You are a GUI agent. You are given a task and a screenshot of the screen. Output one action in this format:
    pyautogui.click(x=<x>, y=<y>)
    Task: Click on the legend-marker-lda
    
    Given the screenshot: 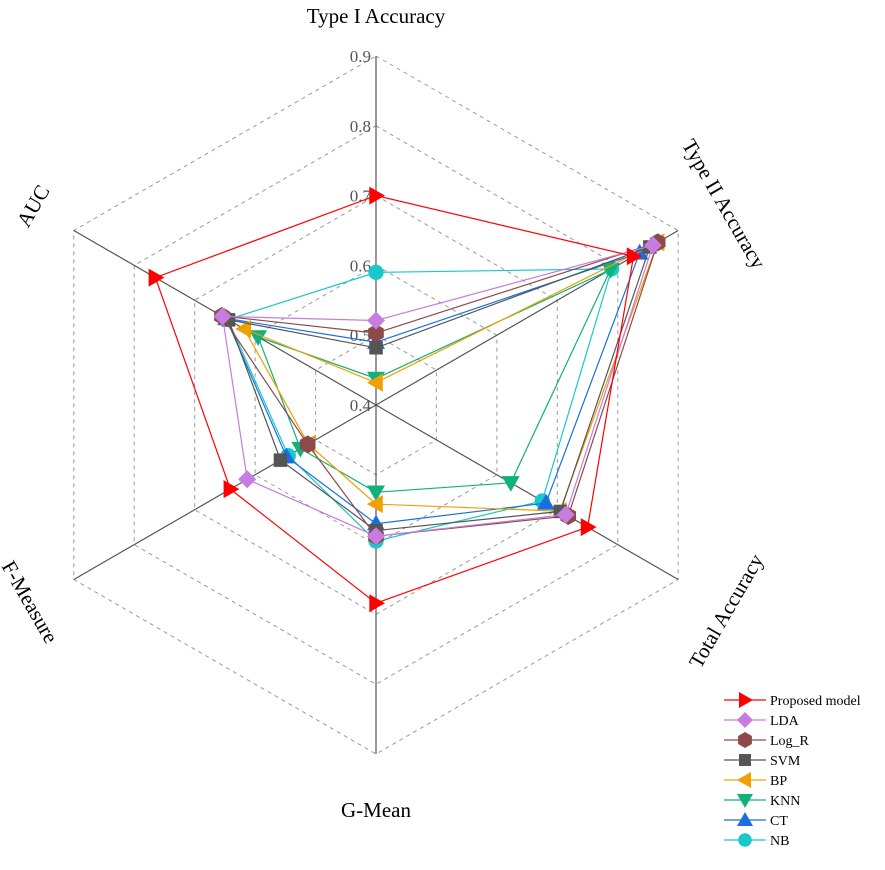 What is the action you would take?
    pyautogui.click(x=745, y=720)
    